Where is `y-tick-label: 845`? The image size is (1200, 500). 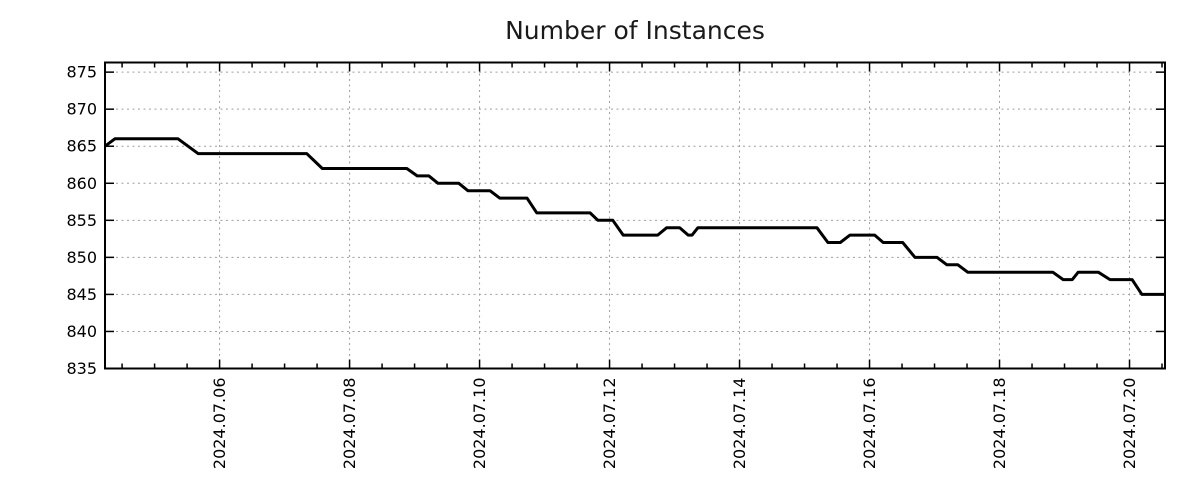 y-tick-label: 845 is located at coordinates (81, 294).